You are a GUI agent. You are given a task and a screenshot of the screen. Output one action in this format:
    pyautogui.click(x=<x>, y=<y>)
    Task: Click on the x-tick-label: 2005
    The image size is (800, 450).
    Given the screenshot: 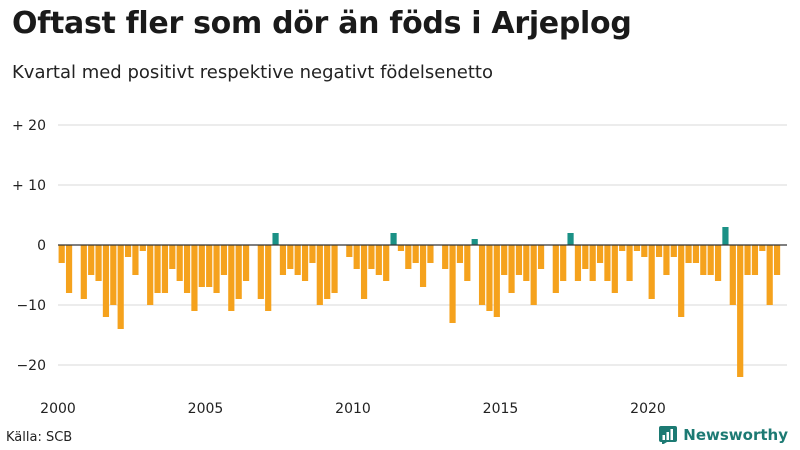 What is the action you would take?
    pyautogui.click(x=206, y=409)
    